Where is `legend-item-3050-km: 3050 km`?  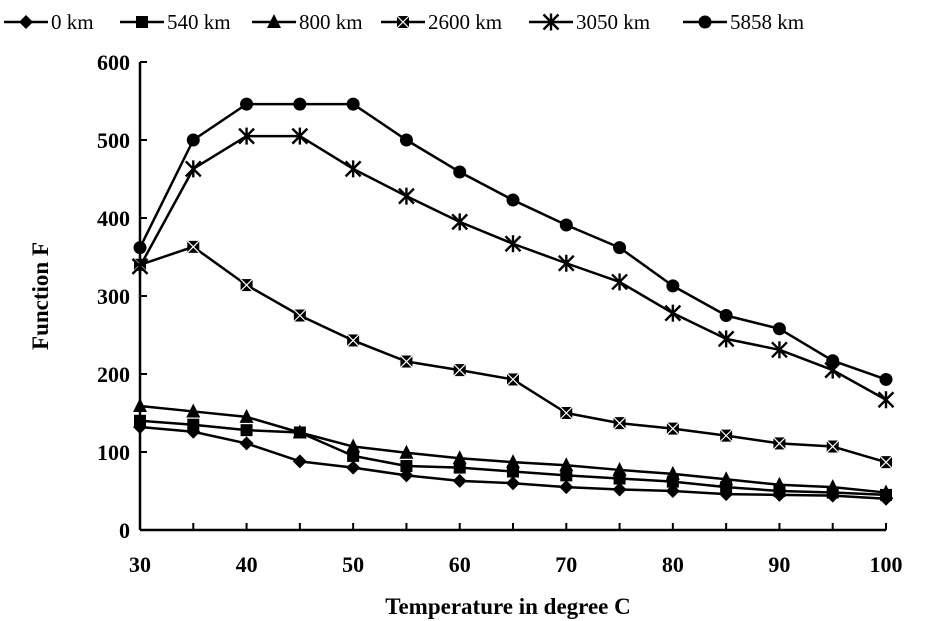
legend-item-3050-km: 3050 km is located at coordinates (589, 22).